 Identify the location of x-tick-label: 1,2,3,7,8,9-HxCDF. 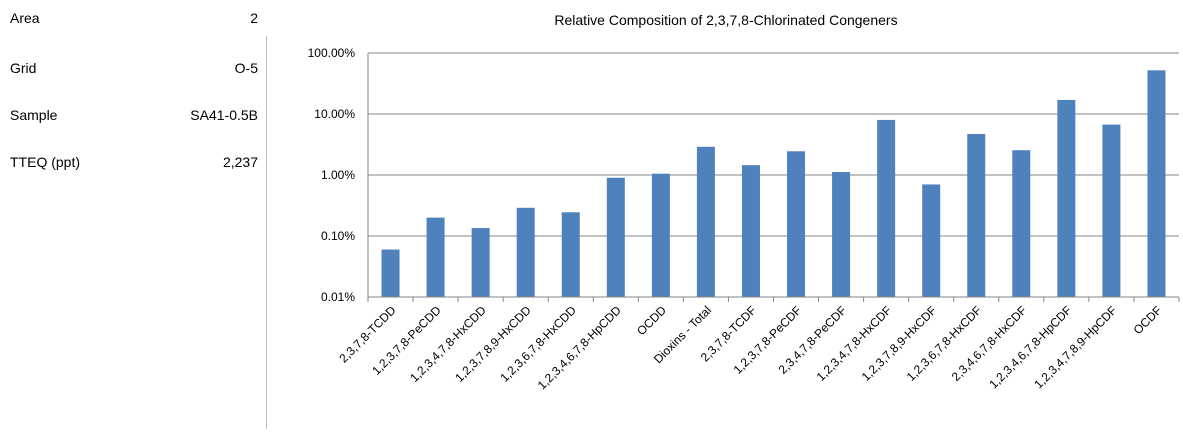
(899, 343).